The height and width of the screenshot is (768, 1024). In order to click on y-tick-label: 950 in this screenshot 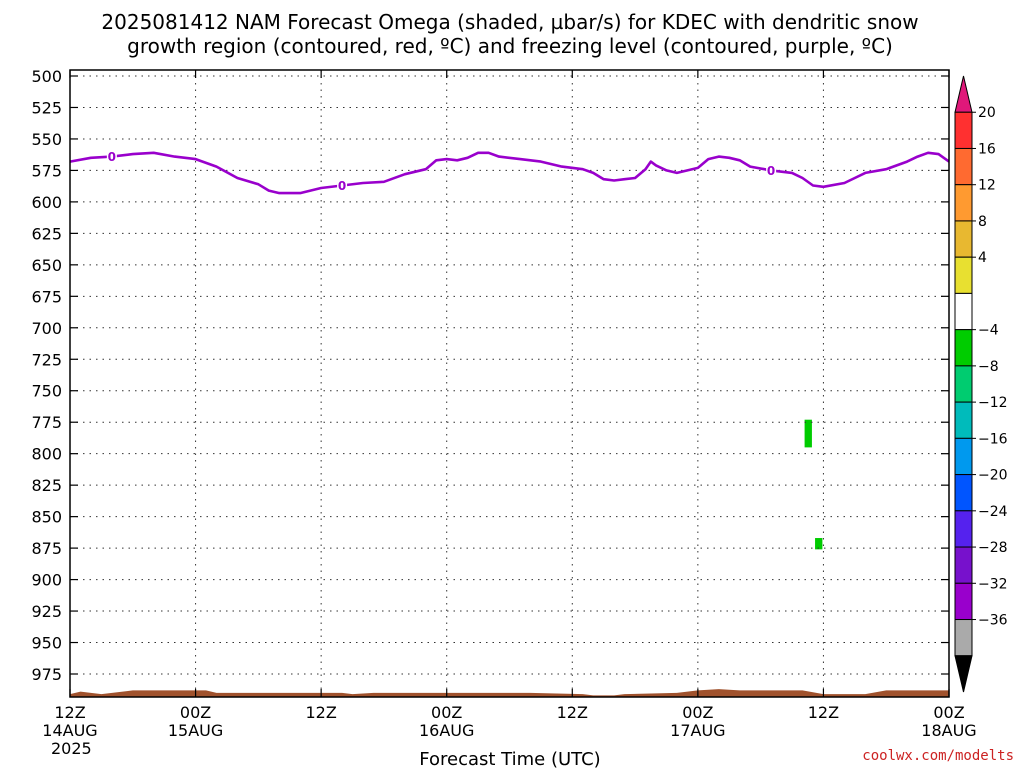, I will do `click(46, 643)`.